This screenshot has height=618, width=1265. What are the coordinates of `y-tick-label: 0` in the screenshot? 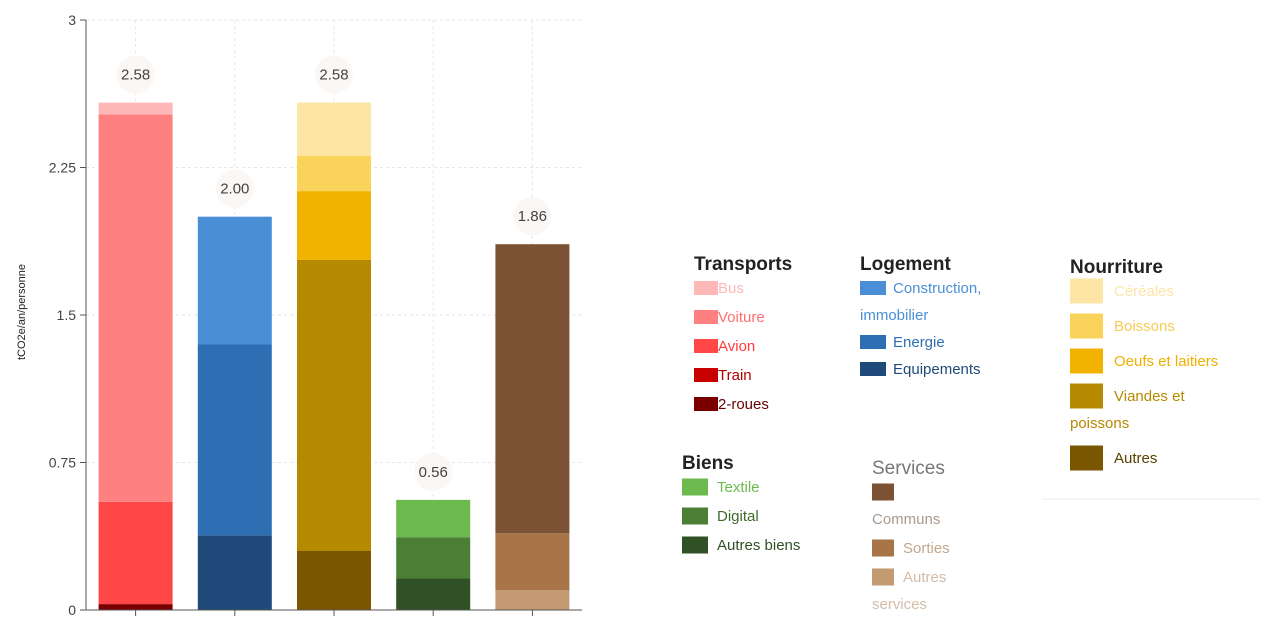 It's located at (72, 610).